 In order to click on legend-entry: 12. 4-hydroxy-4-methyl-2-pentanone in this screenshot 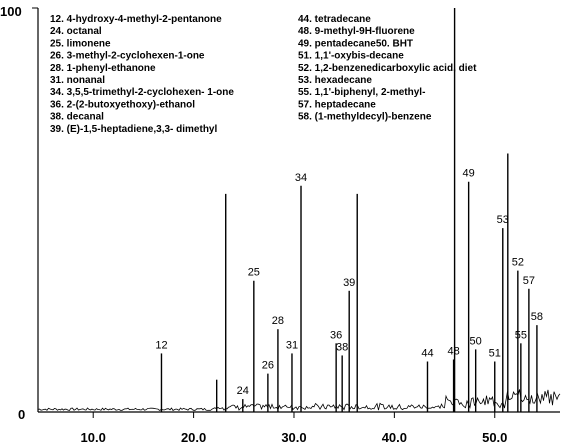, I will do `click(136, 19)`.